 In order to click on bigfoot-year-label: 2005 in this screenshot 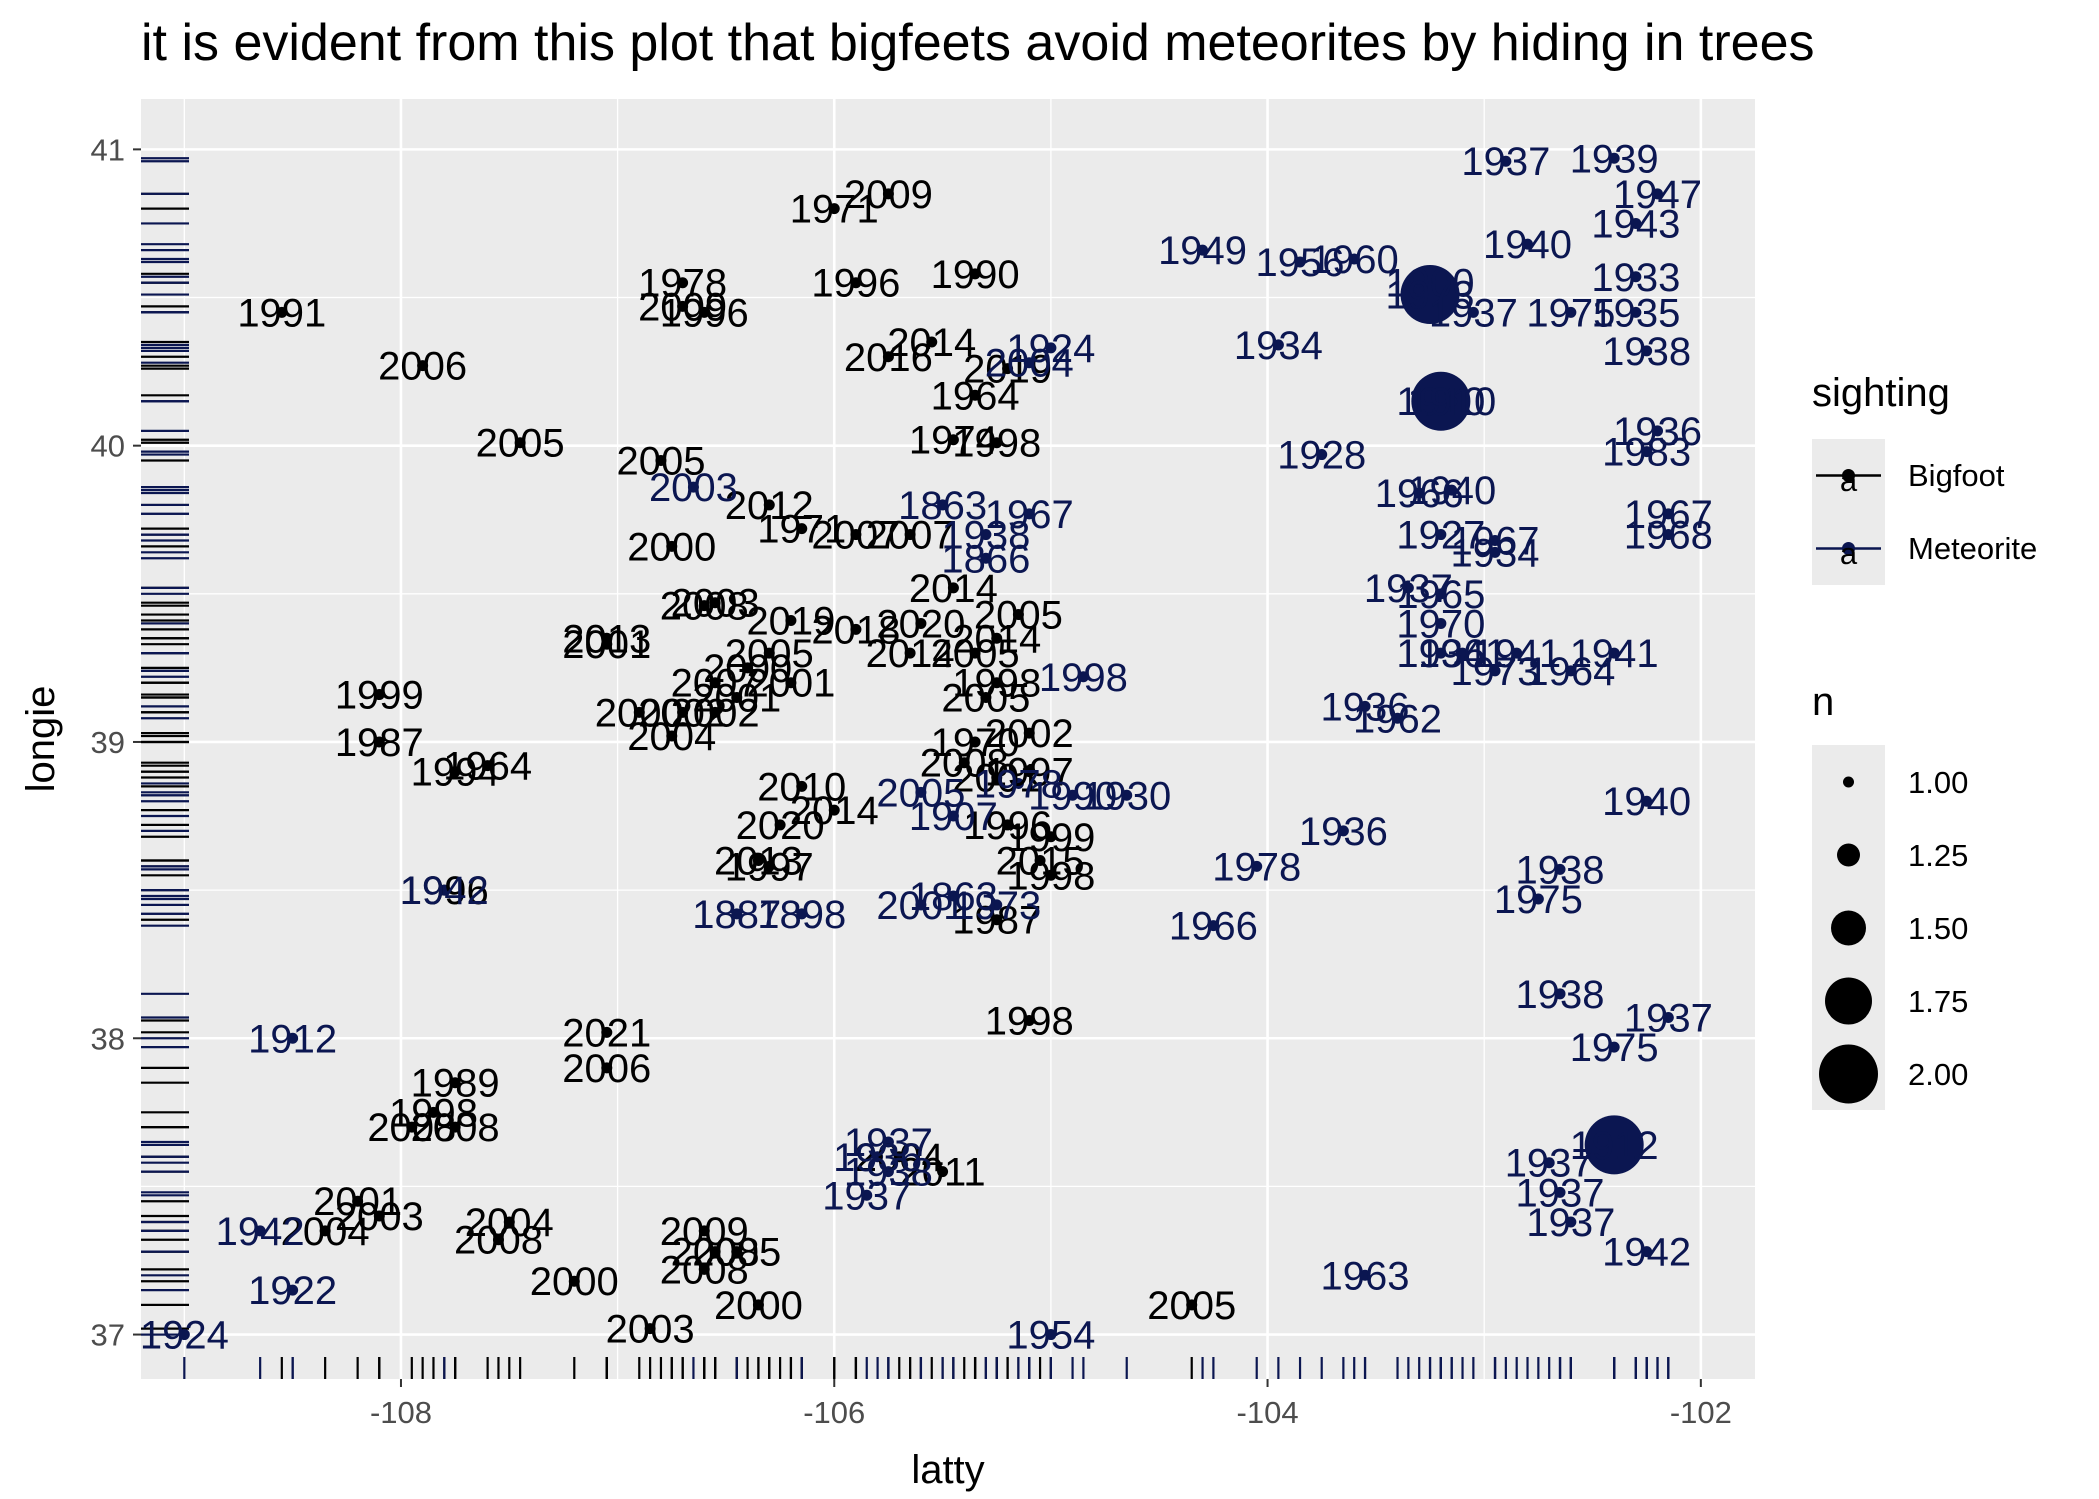, I will do `click(985, 699)`.